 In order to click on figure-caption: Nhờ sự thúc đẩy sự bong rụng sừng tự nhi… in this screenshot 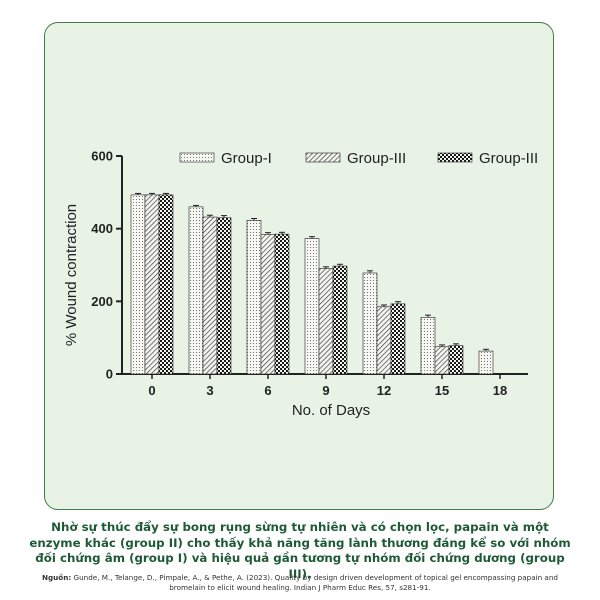, I will do `click(300, 550)`.